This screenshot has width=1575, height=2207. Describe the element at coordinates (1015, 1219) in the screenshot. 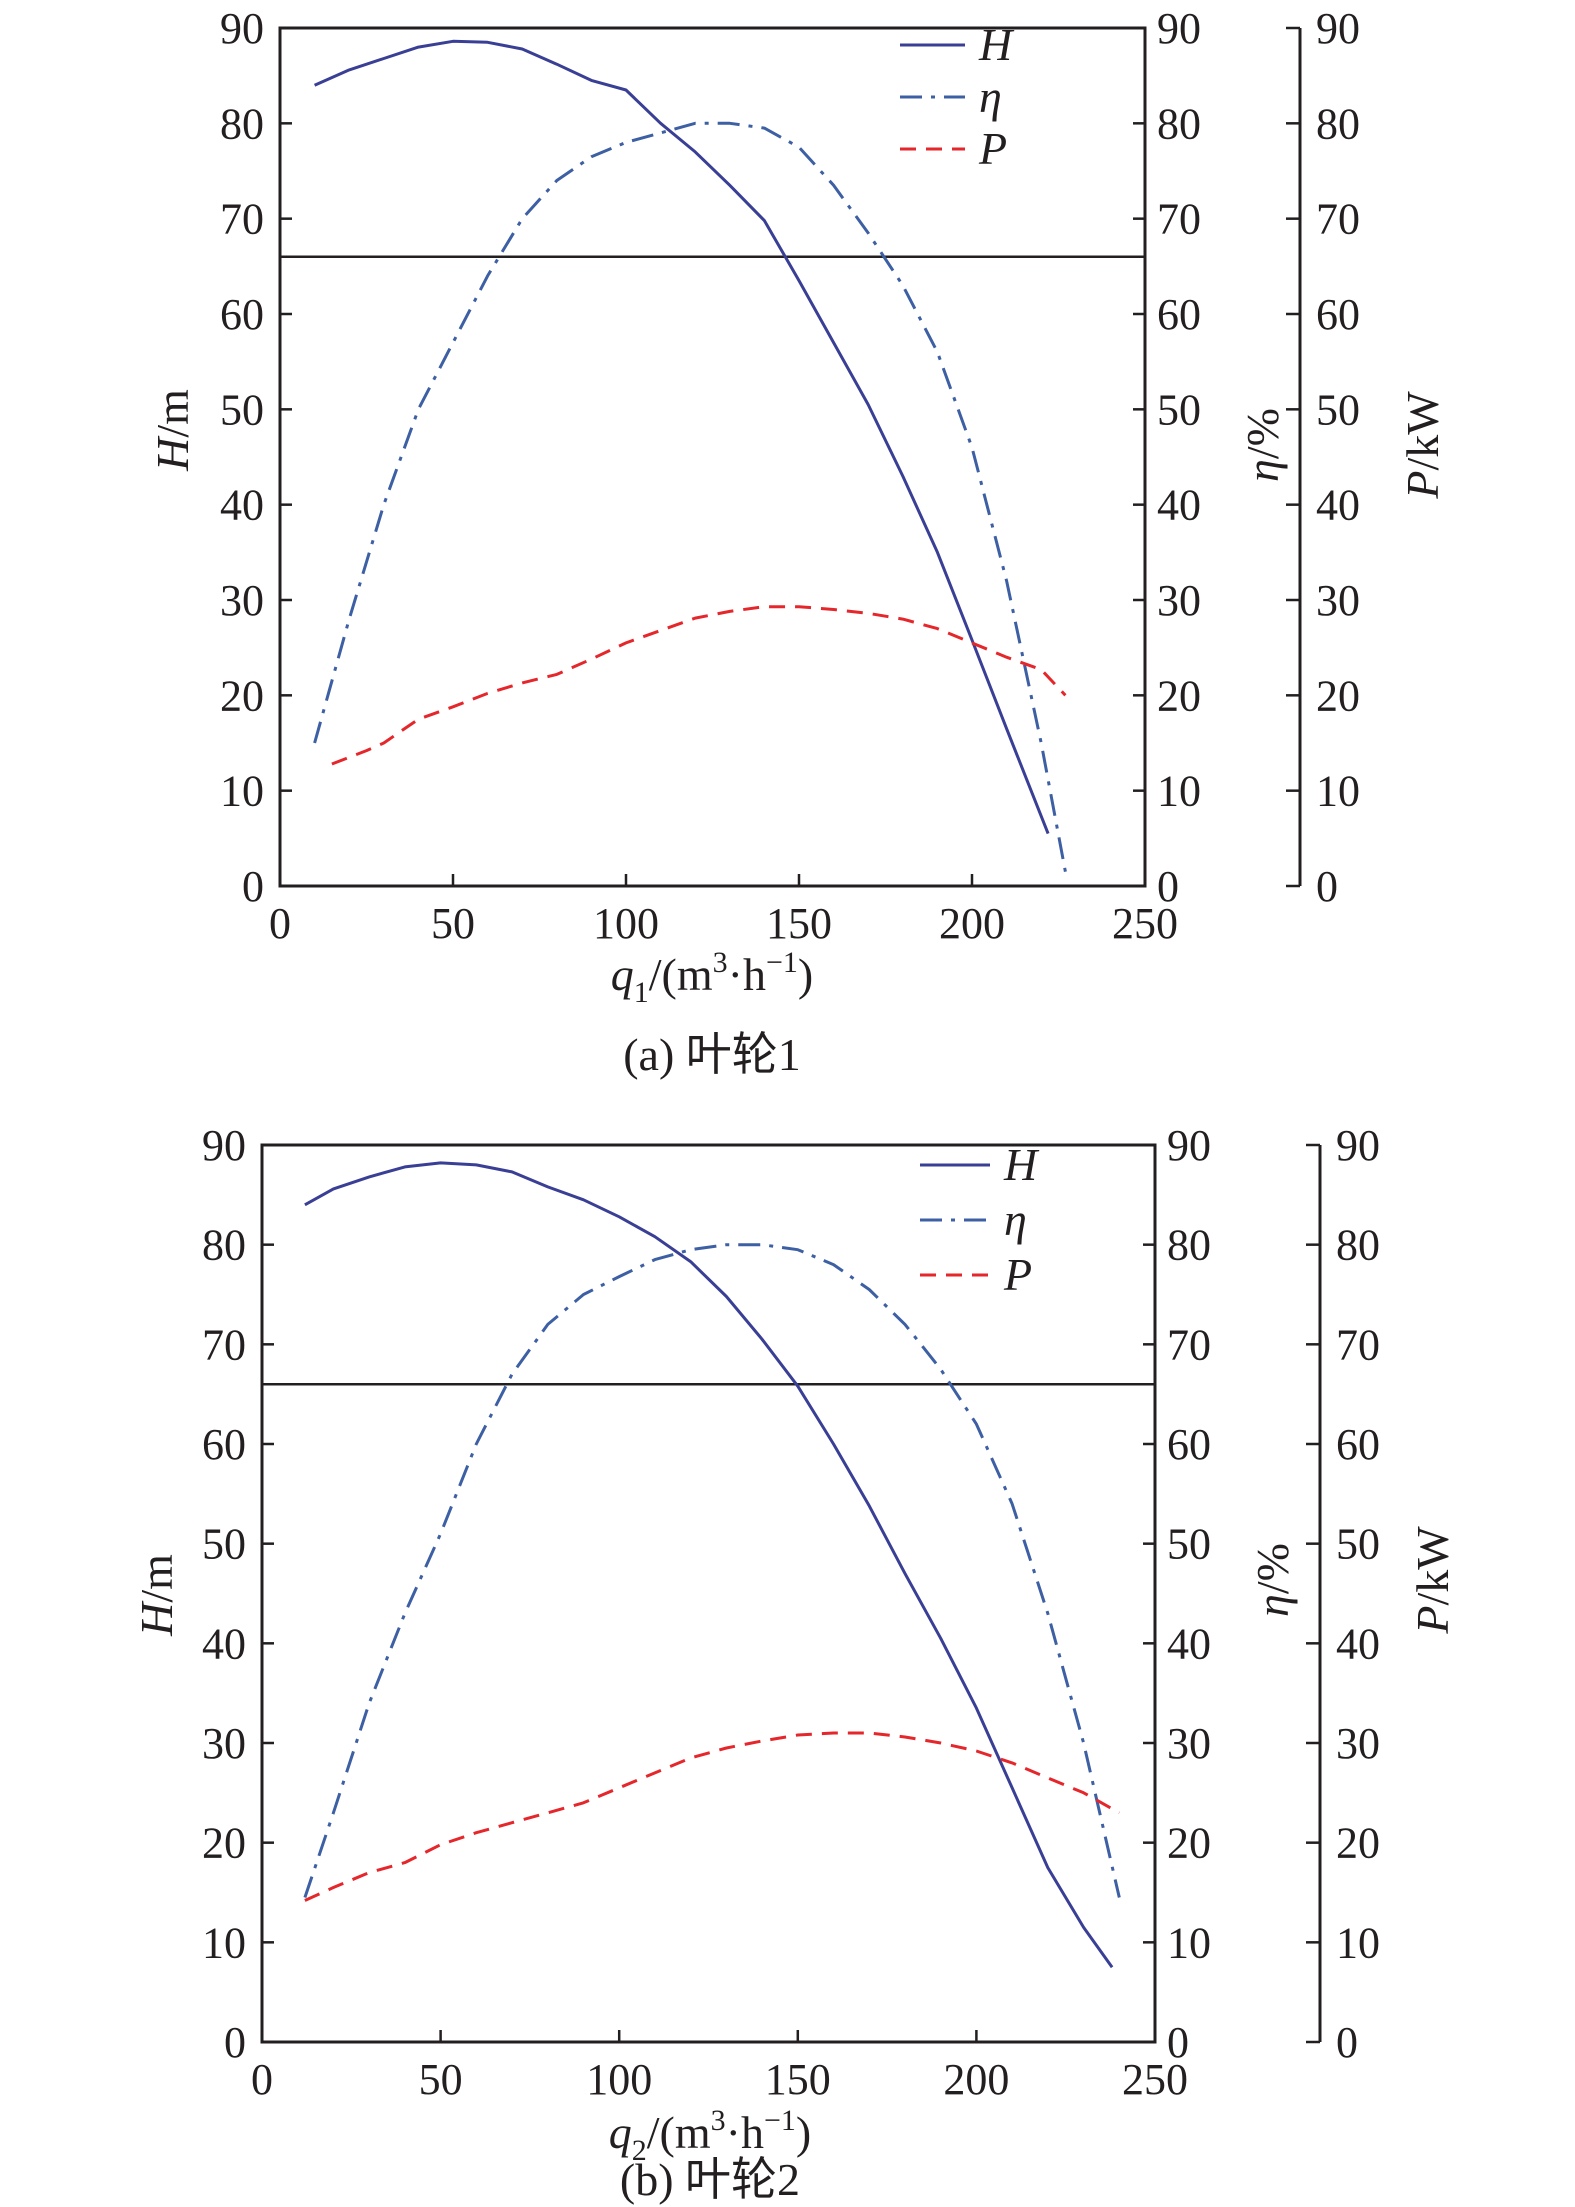

I see `legend-label: η` at that location.